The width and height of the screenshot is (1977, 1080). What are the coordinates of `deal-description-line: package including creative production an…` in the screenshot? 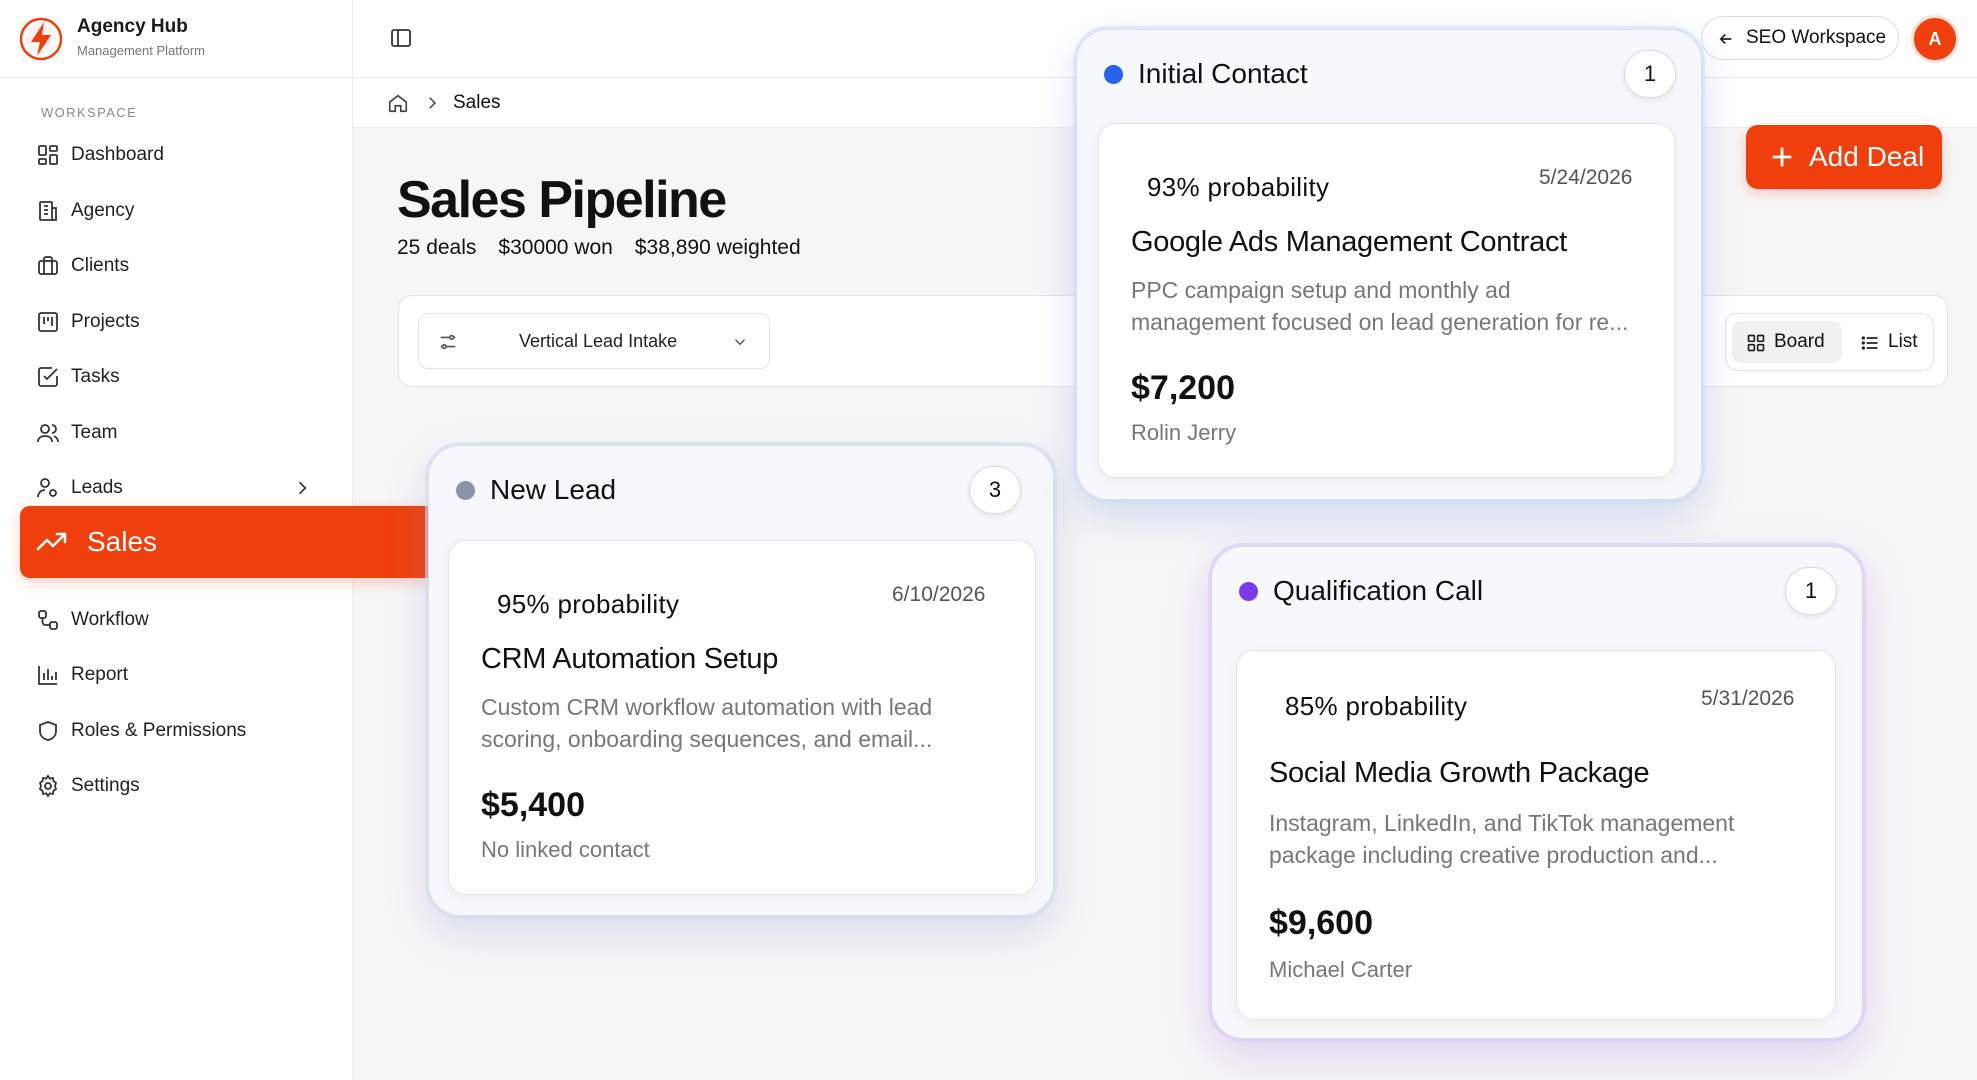 It's located at (1493, 855).